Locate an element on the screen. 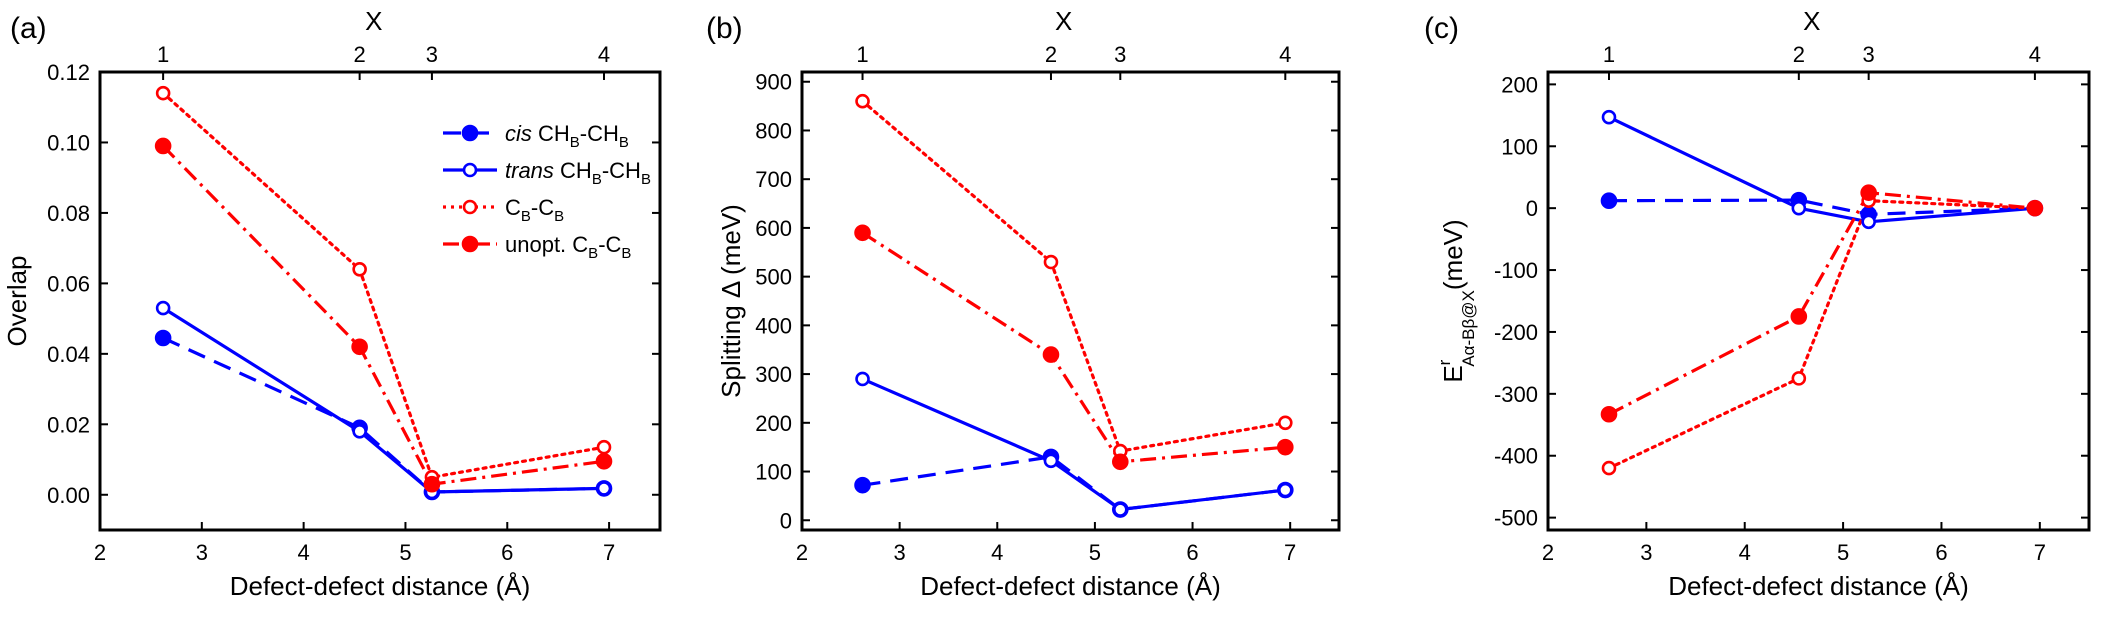 Image resolution: width=2103 pixels, height=626 pixels. y-tick-label: 0.02 is located at coordinates (68, 424).